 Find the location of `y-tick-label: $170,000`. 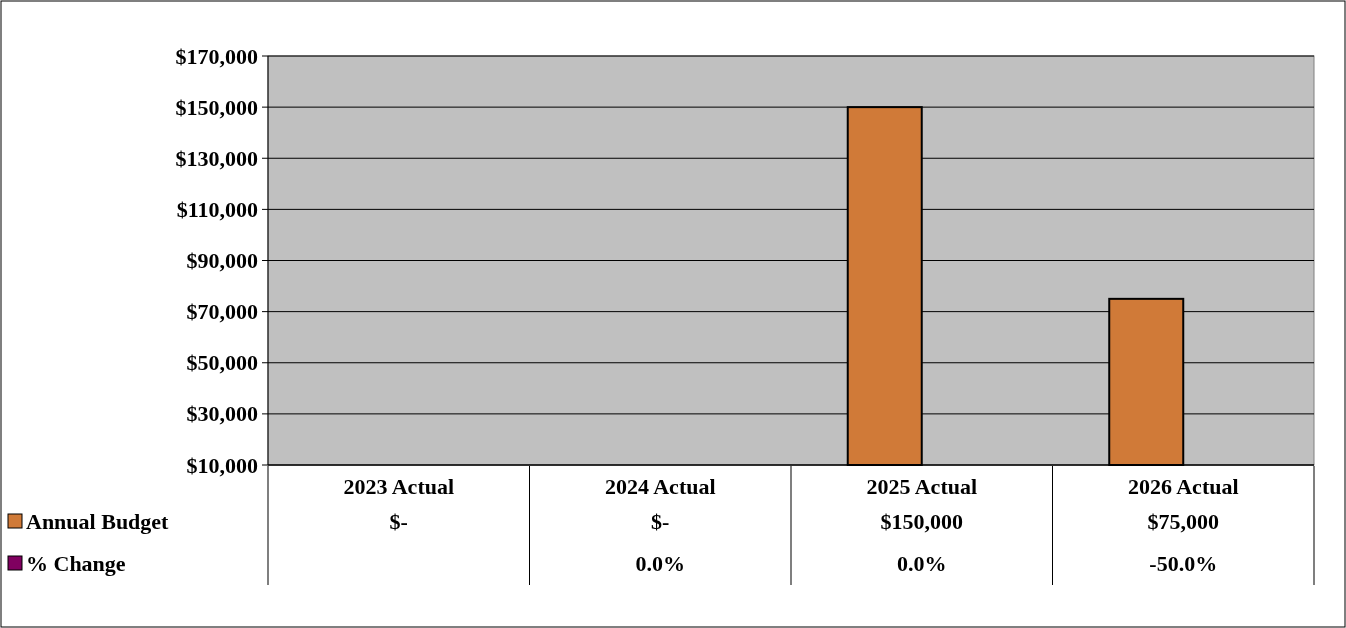

y-tick-label: $170,000 is located at coordinates (216, 56).